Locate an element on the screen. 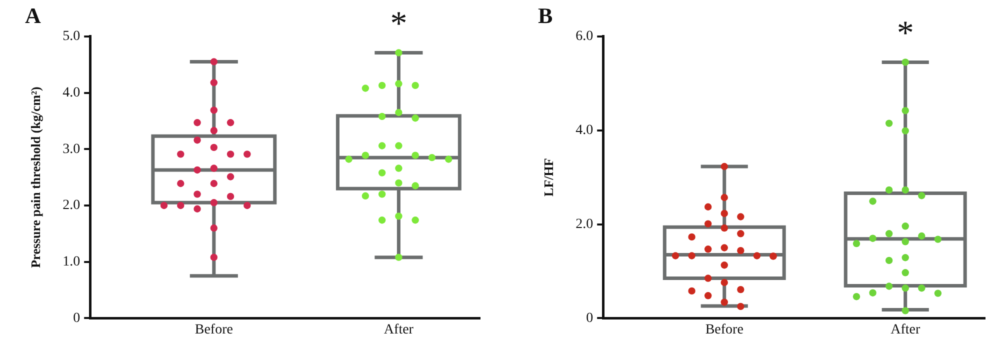 This screenshot has height=345, width=1000. y-tick-label: 3.0 is located at coordinates (71, 149).